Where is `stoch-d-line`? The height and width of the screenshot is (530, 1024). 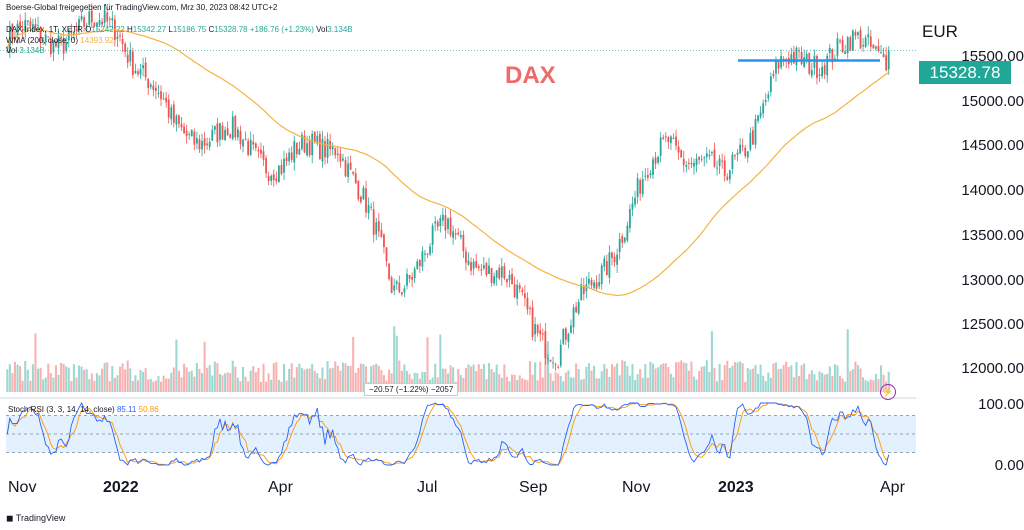 stoch-d-line is located at coordinates (448, 434).